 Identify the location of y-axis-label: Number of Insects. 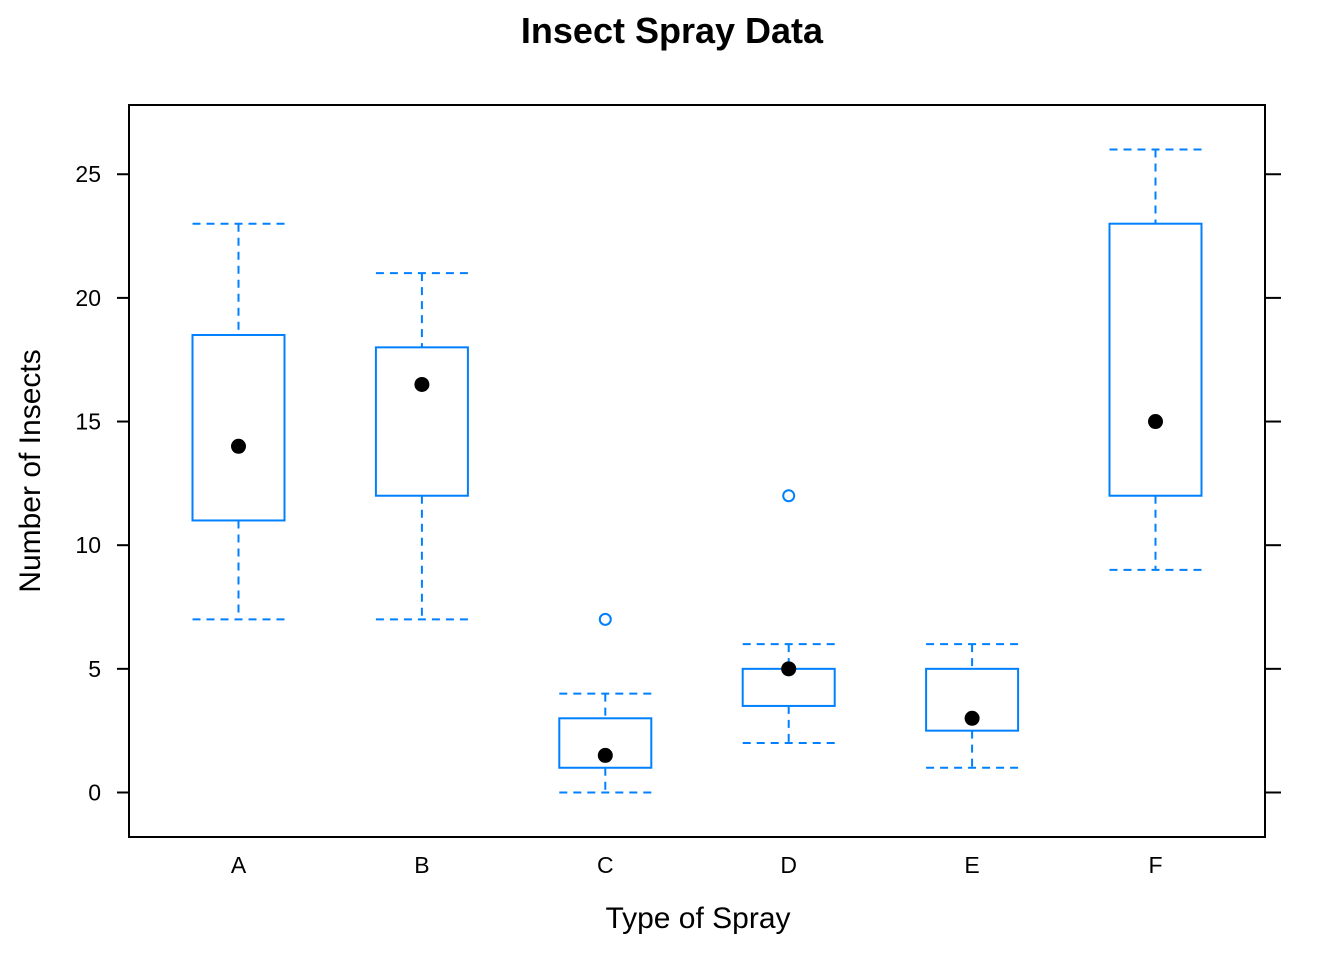
(30, 470).